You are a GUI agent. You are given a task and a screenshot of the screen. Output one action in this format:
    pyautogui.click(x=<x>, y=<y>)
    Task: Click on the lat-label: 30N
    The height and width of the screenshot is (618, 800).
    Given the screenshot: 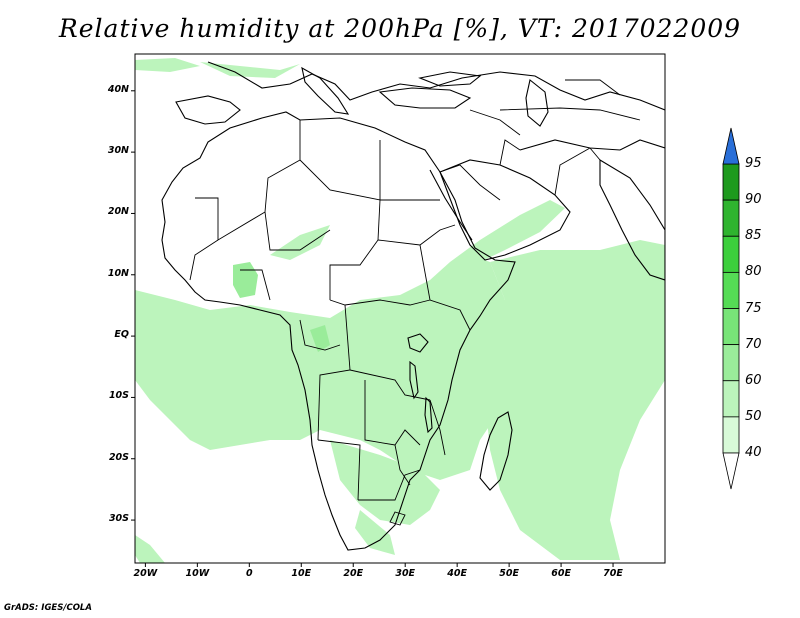 What is the action you would take?
    pyautogui.click(x=118, y=151)
    